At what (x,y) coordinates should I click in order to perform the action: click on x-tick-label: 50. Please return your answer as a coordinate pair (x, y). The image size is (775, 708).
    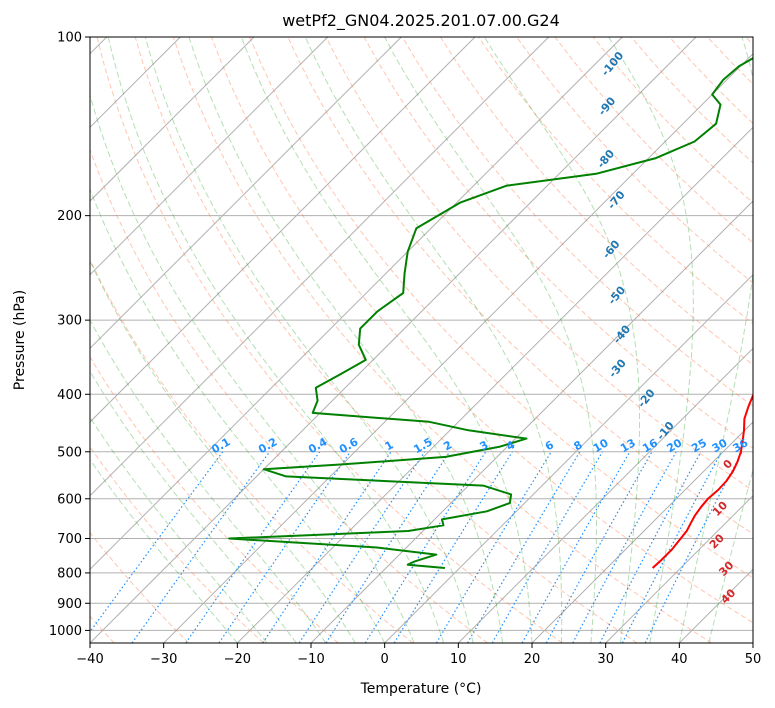
    Looking at the image, I should click on (753, 659).